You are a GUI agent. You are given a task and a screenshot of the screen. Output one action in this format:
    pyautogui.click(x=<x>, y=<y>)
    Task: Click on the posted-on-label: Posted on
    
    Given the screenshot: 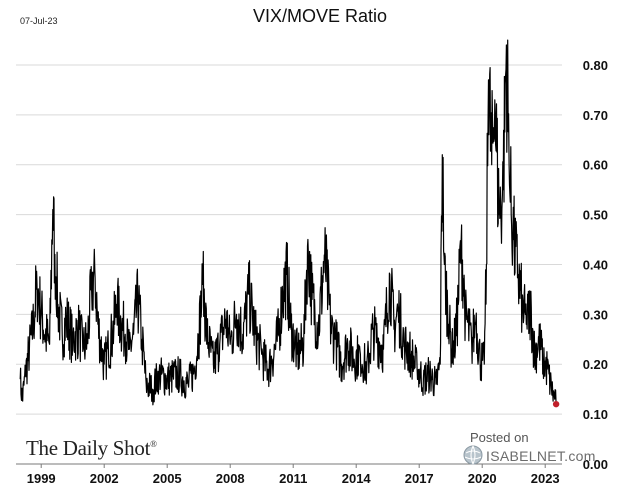 What is the action you would take?
    pyautogui.click(x=499, y=437)
    